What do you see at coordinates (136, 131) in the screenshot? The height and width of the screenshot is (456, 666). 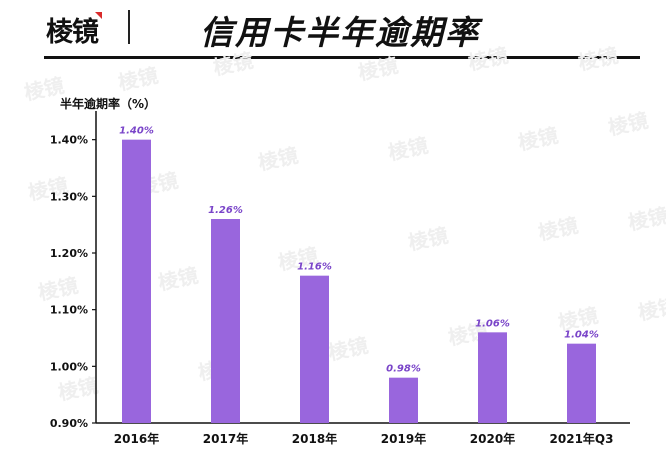 I see `bar-data-label: 1.40%` at bounding box center [136, 131].